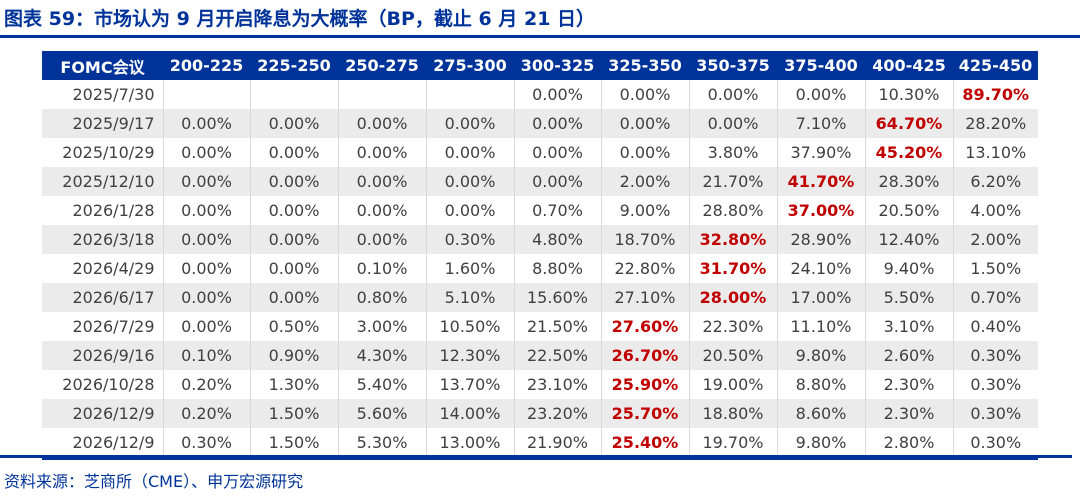 This screenshot has height=502, width=1080. Describe the element at coordinates (645, 65) in the screenshot. I see `header-rate-range: 325-350` at that location.